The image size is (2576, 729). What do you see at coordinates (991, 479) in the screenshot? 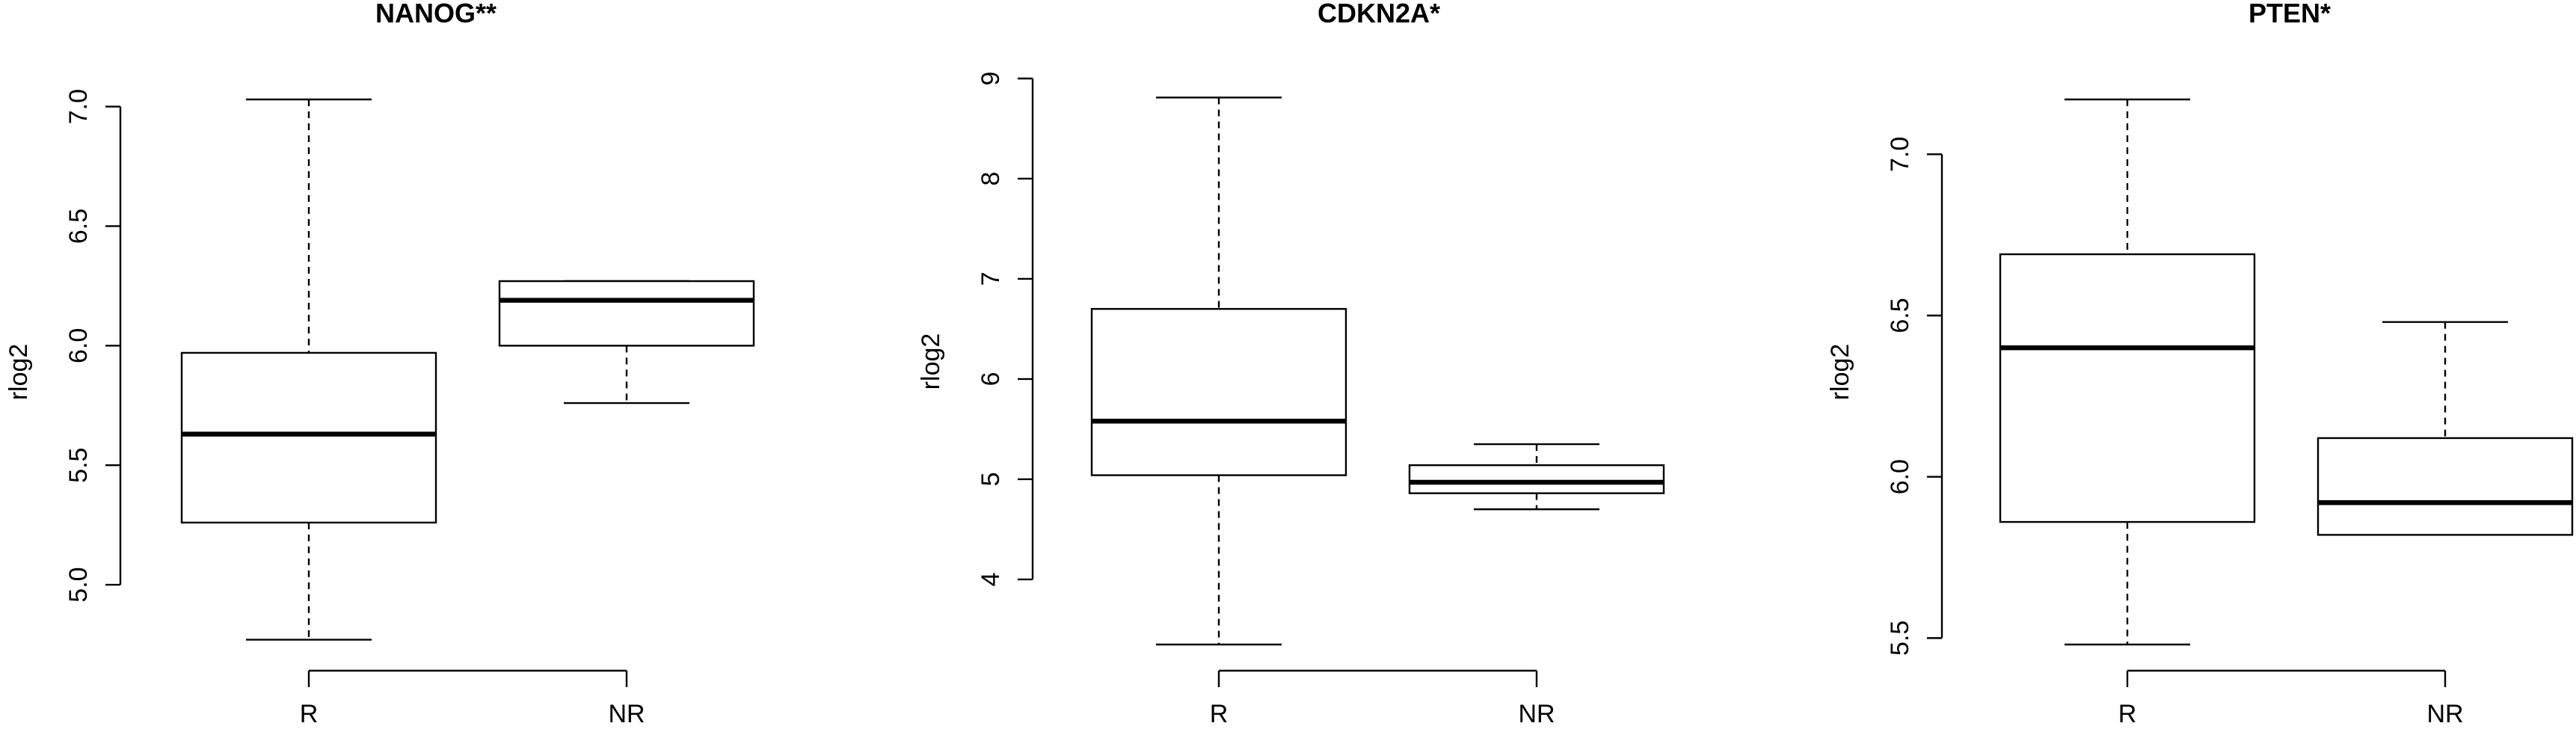
I see `y-tick-label: 5` at bounding box center [991, 479].